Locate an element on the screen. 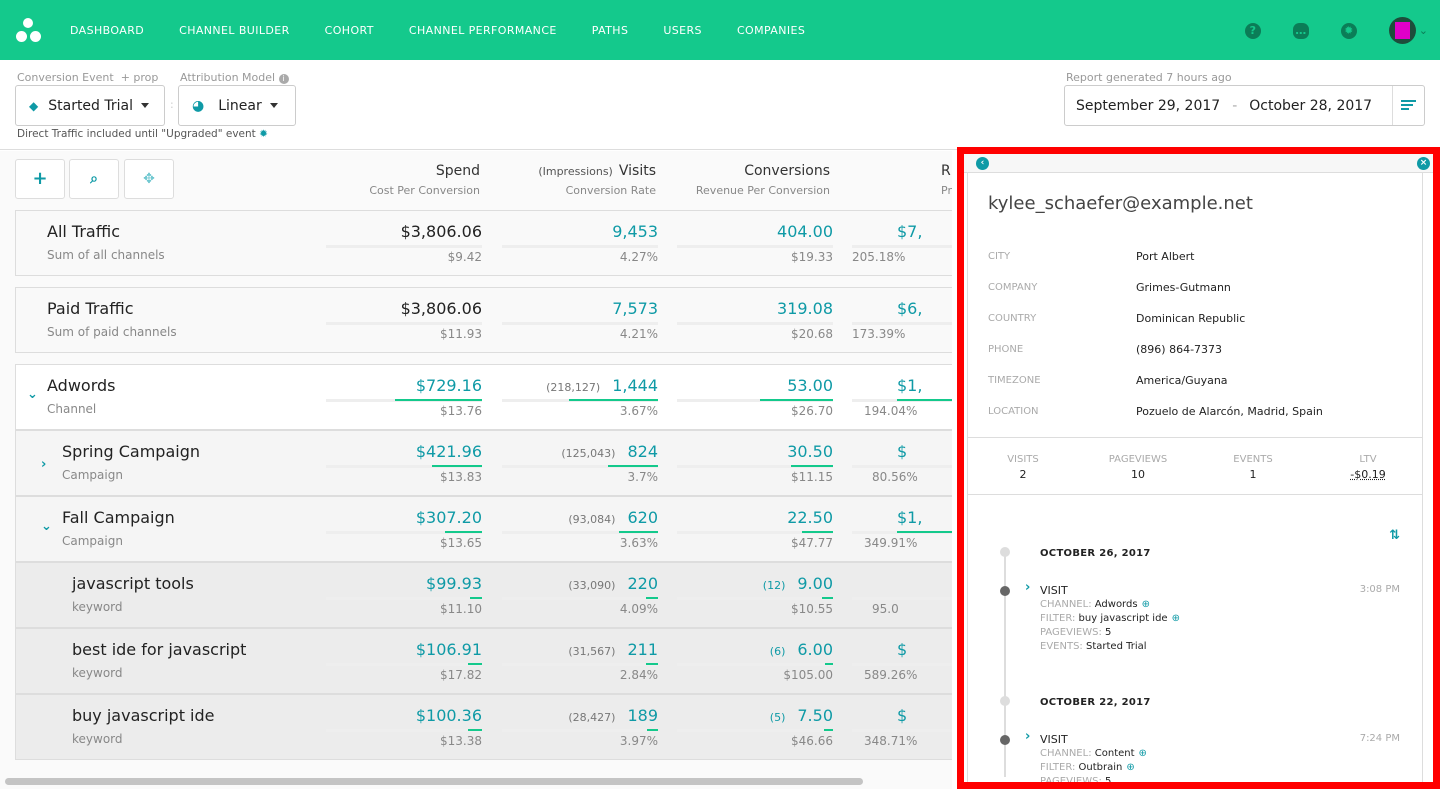 The image size is (1440, 789). stat-ltv: LTV -$0.19 is located at coordinates (1368, 467).